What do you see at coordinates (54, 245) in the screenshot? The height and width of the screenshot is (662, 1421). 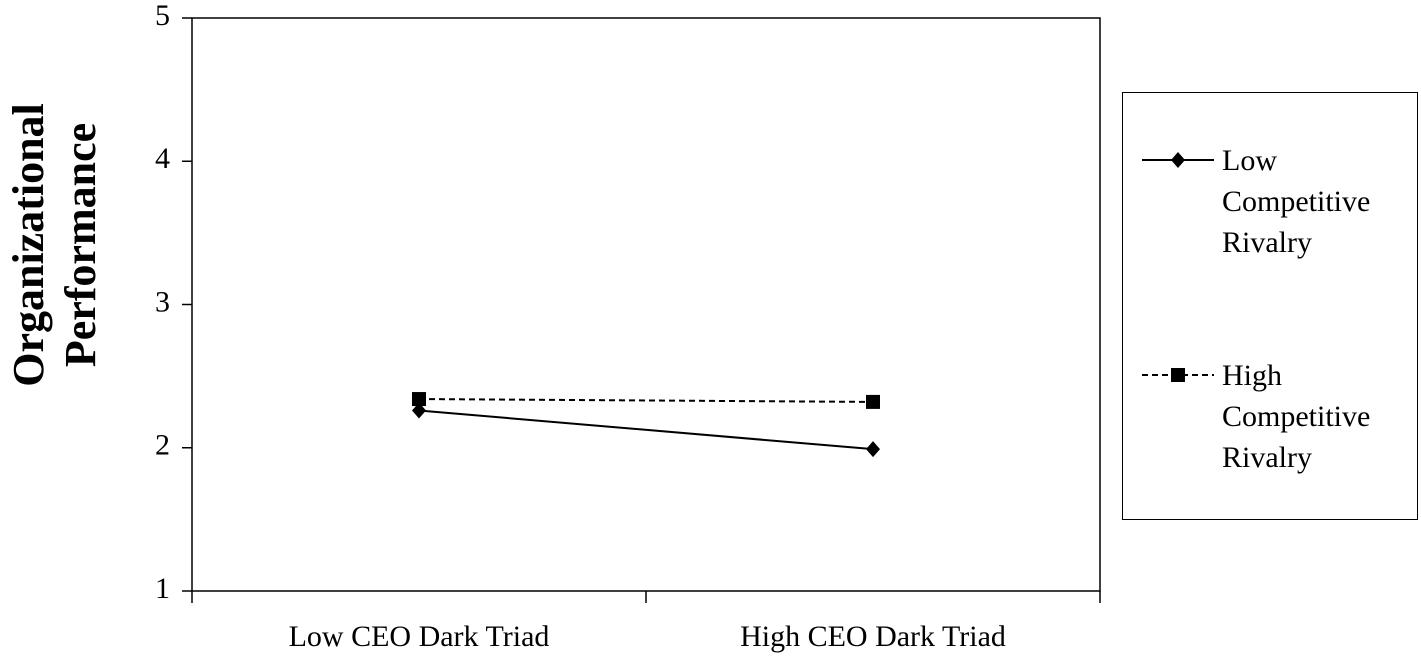 I see `y-axis-label: Organizational Performance` at bounding box center [54, 245].